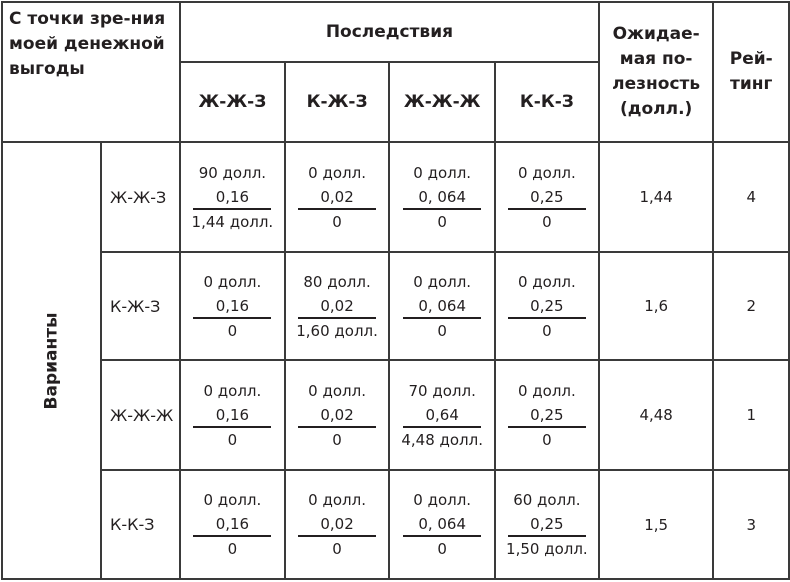 The image size is (790, 582). I want to click on options-label: Варианты, so click(51, 360).